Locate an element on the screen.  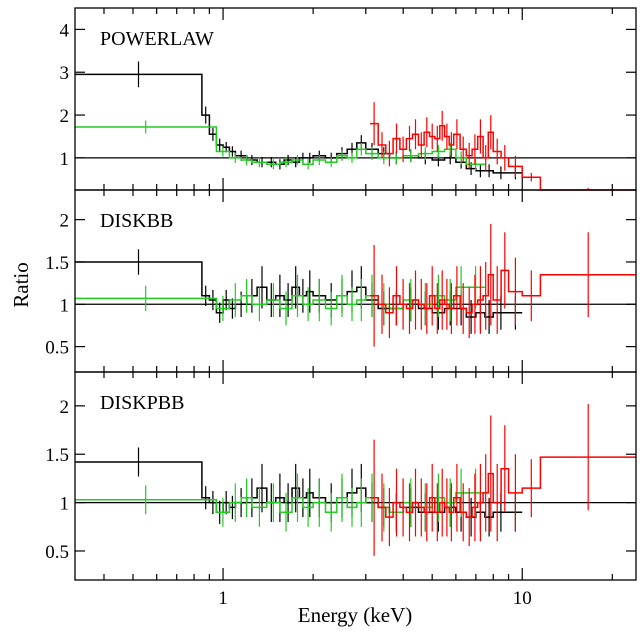
x-axis-label: Energy (keV) is located at coordinates (355, 615).